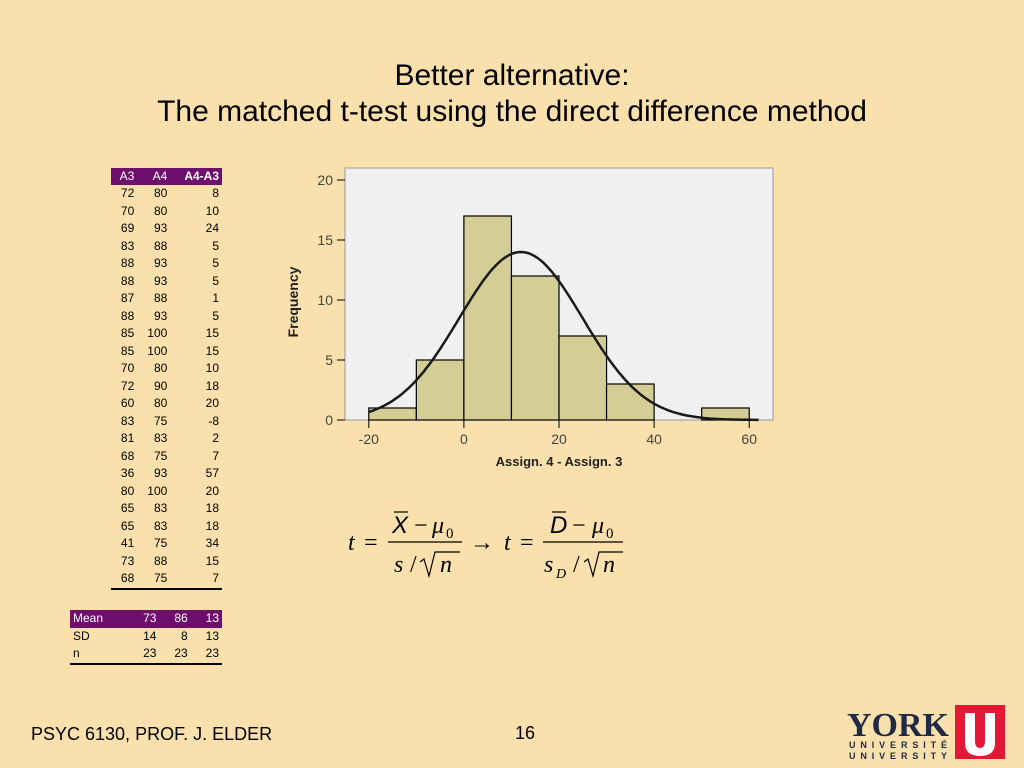 This screenshot has width=1024, height=768. What do you see at coordinates (926, 733) in the screenshot?
I see `york-university-logo: YORK UNIVERSITÉ UNIVERSITY` at bounding box center [926, 733].